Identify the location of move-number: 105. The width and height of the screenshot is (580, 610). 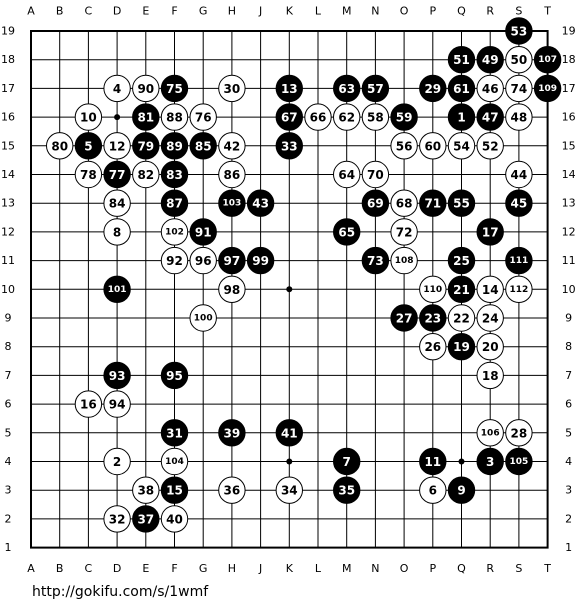
(519, 462).